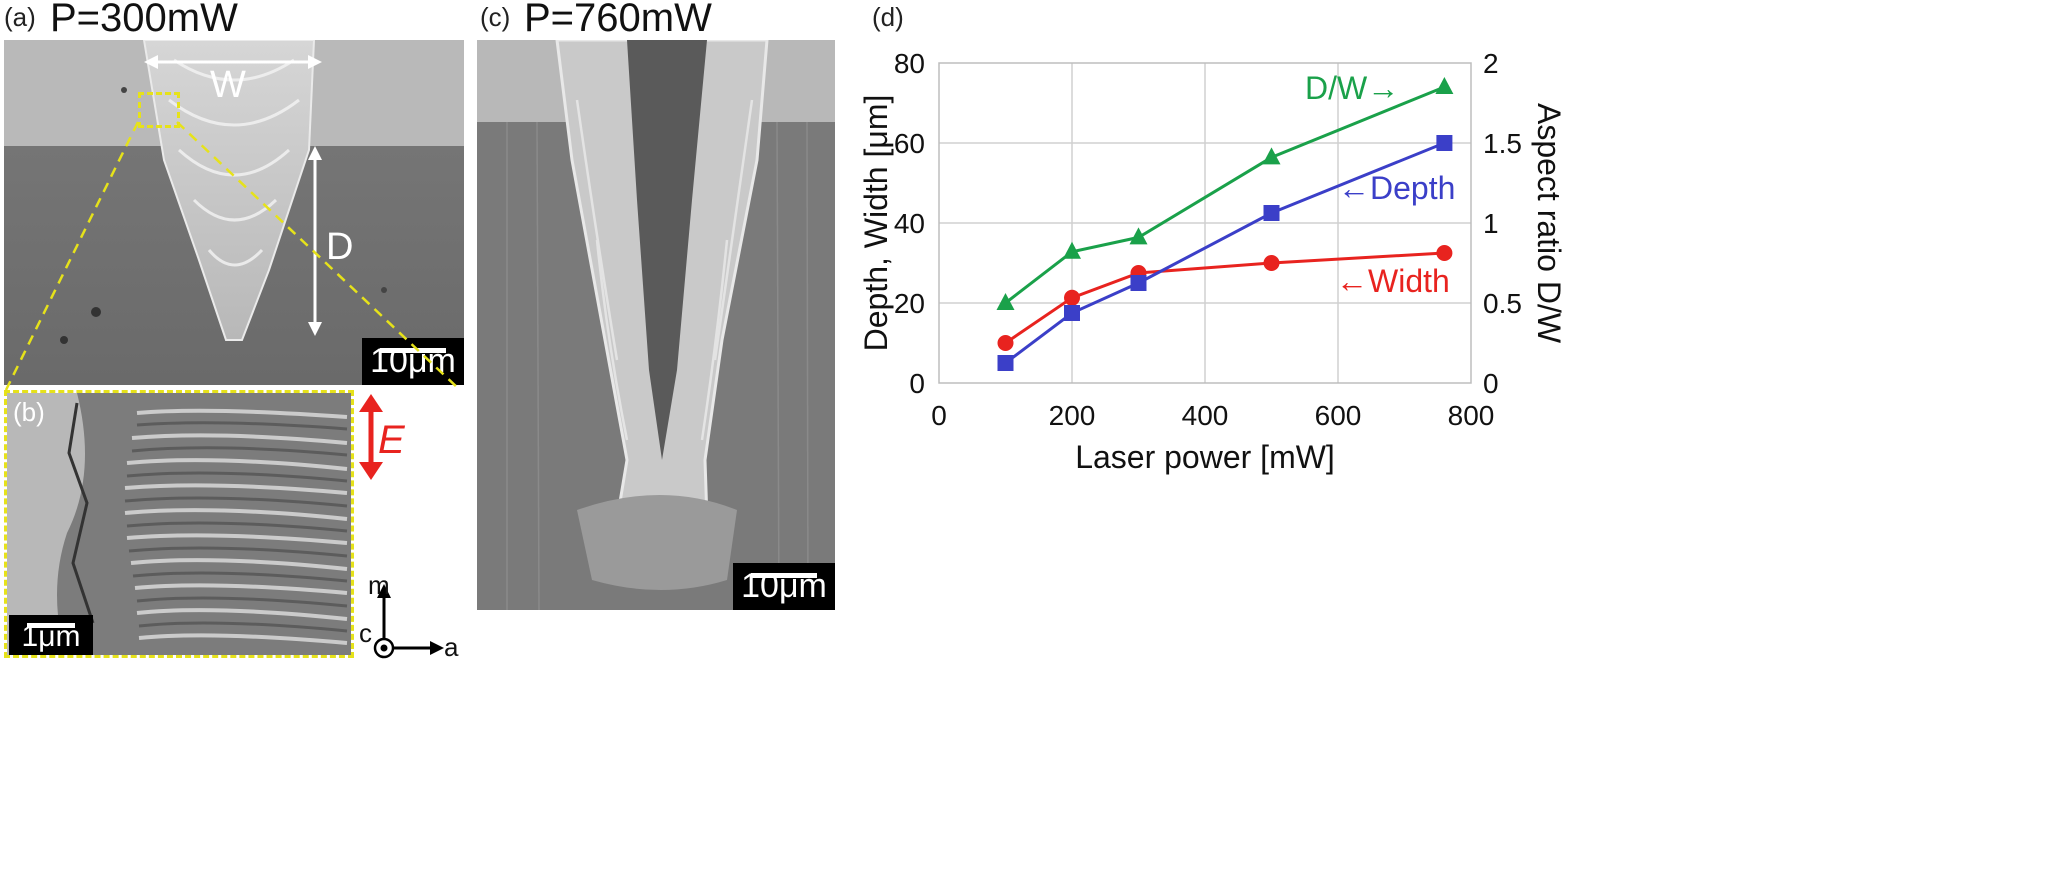 This screenshot has height=872, width=2070. I want to click on scalebar-c: 10μm, so click(784, 586).